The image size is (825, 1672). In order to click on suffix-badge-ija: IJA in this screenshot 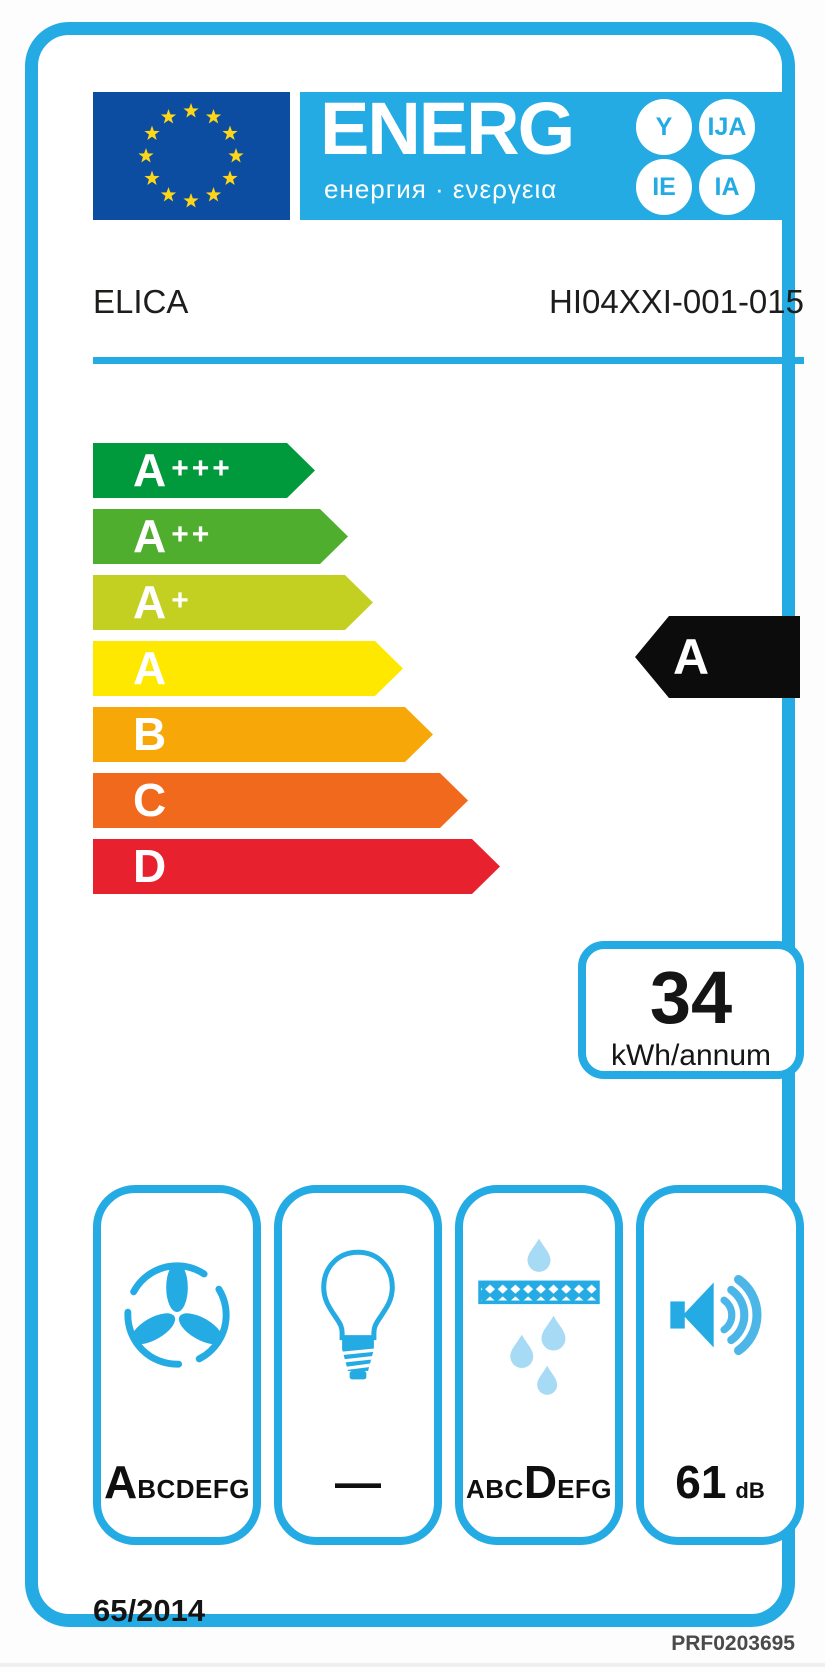, I will do `click(727, 127)`.